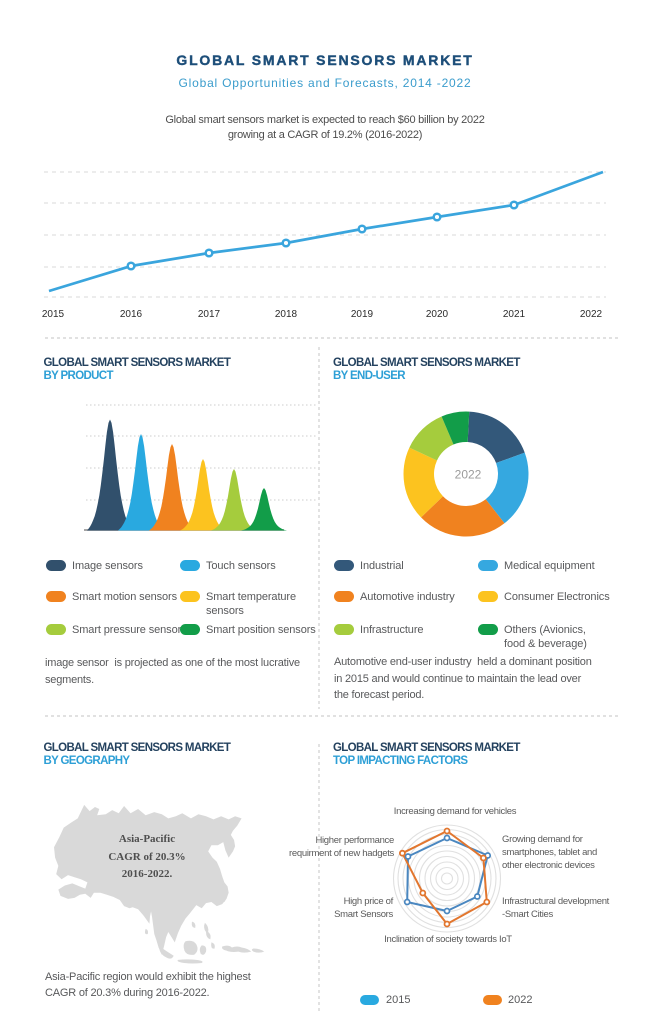 This screenshot has height=1024, width=650. Describe the element at coordinates (131, 314) in the screenshot. I see `svg-text: 2016` at that location.